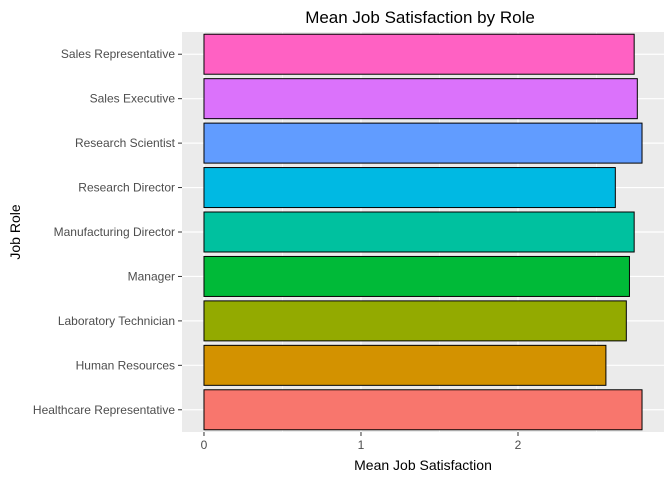  Describe the element at coordinates (133, 99) in the screenshot. I see `y-tick-label: Sales Executive` at that location.